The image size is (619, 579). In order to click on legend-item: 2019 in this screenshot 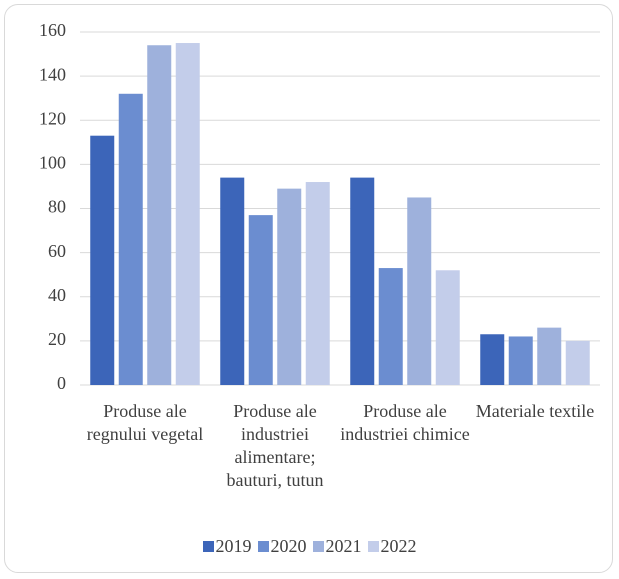, I will do `click(227, 546)`.